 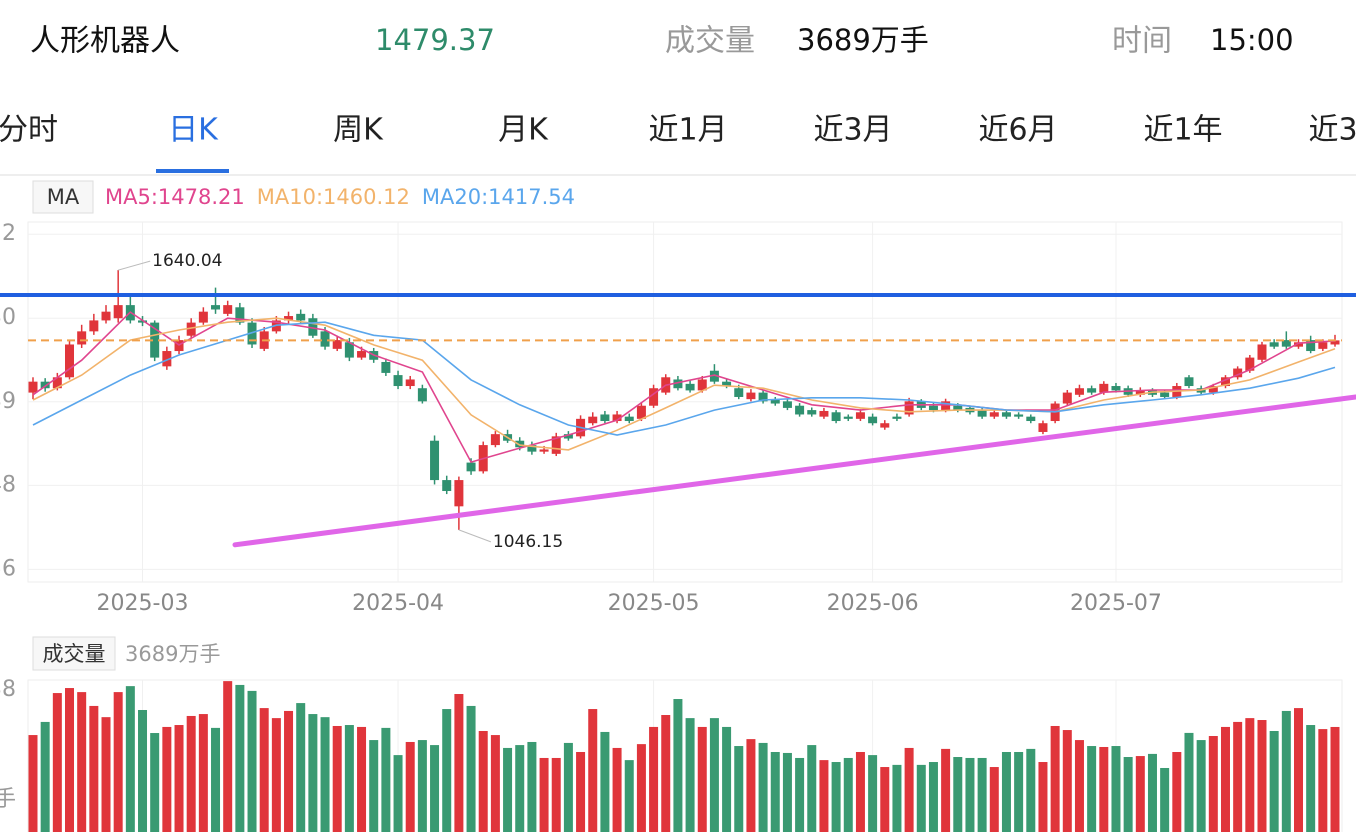 What do you see at coordinates (852, 130) in the screenshot?
I see `tab: 近3月` at bounding box center [852, 130].